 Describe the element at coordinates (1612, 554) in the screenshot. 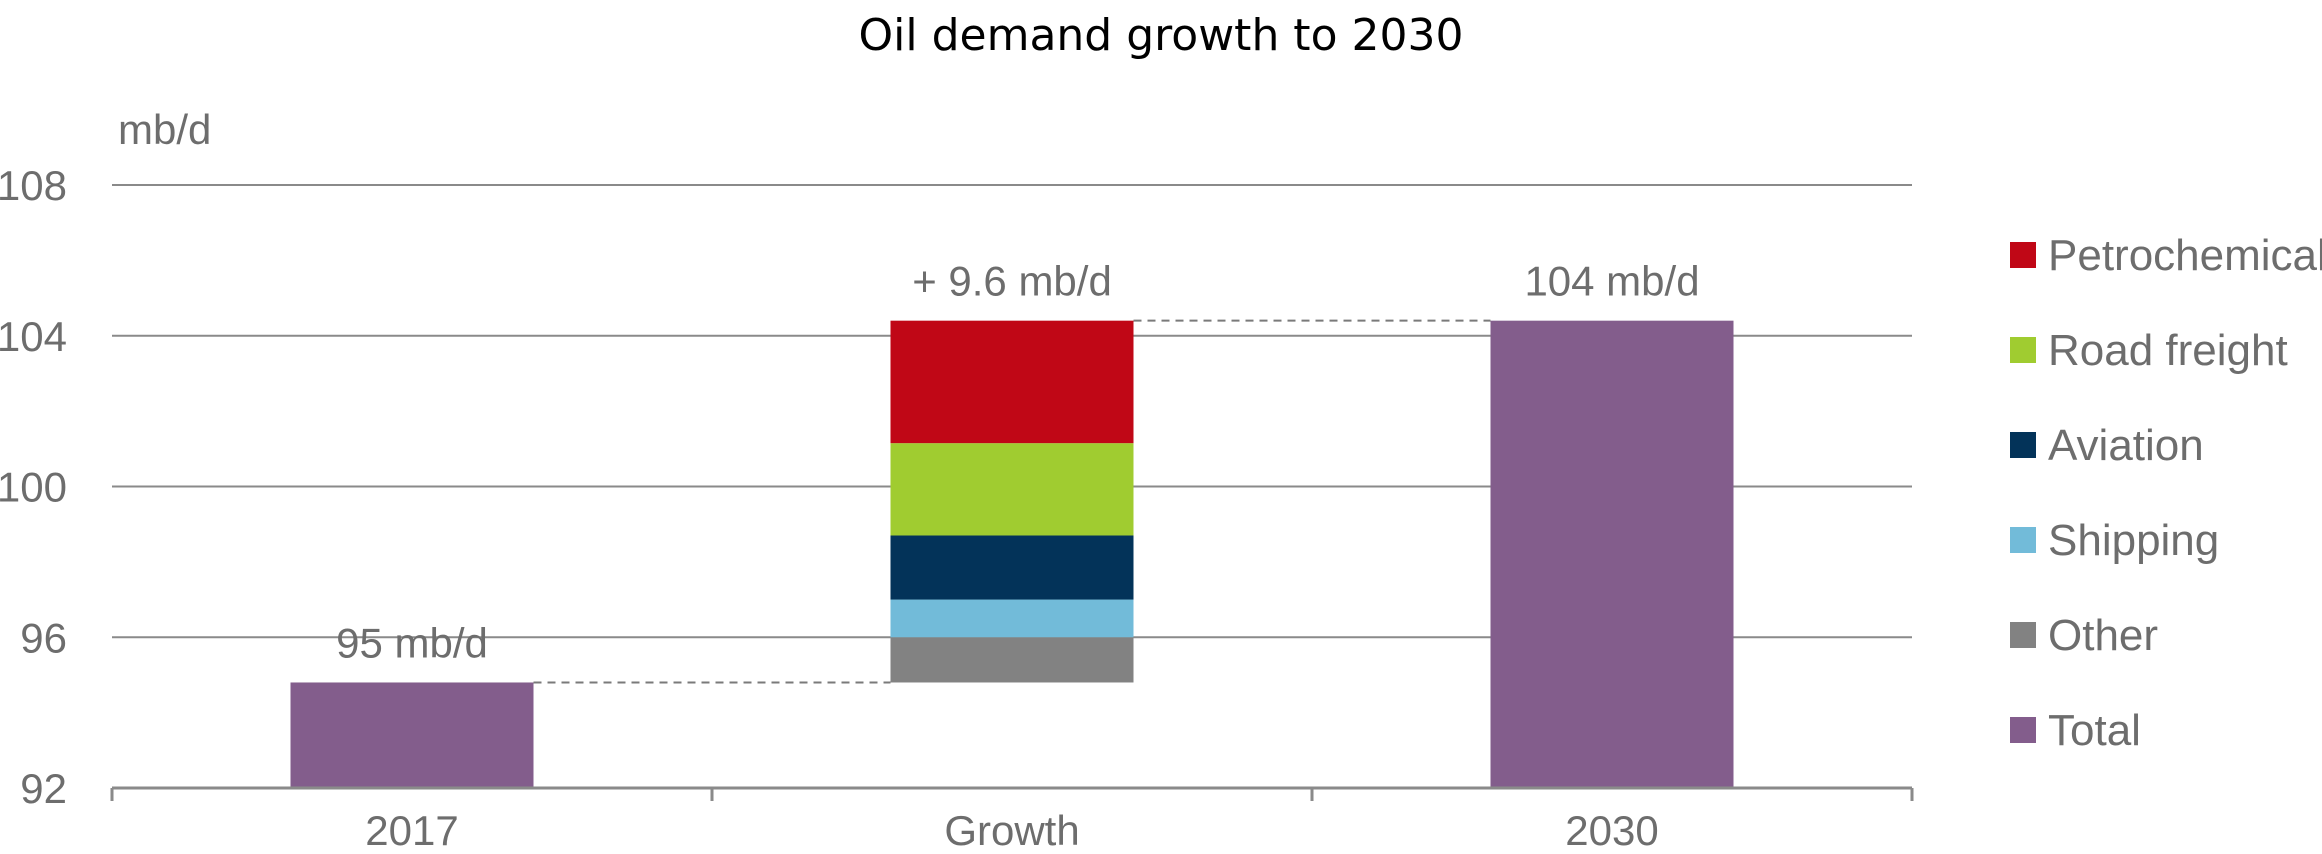

I see `bar-2030-total` at that location.